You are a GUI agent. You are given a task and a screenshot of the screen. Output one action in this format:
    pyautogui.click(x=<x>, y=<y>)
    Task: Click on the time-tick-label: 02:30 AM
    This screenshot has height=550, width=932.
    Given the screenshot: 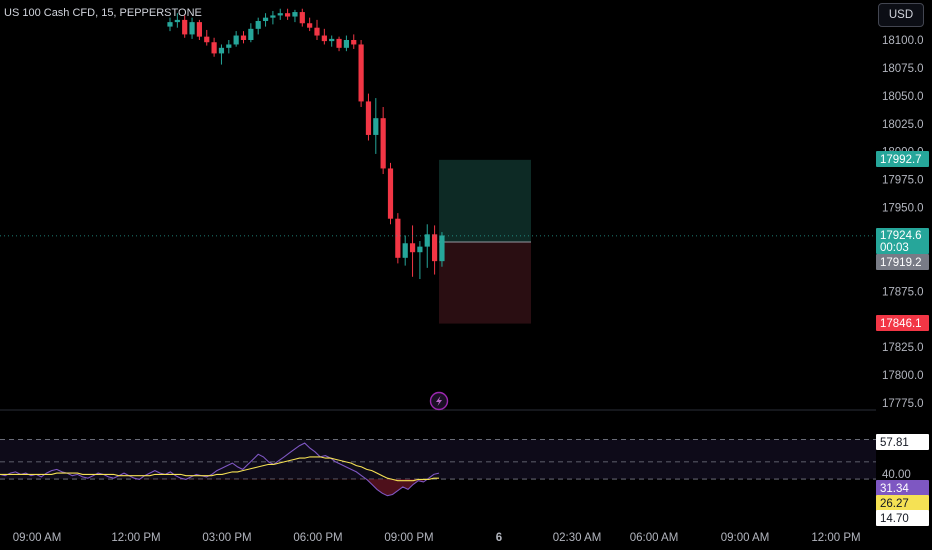 What is the action you would take?
    pyautogui.click(x=577, y=538)
    